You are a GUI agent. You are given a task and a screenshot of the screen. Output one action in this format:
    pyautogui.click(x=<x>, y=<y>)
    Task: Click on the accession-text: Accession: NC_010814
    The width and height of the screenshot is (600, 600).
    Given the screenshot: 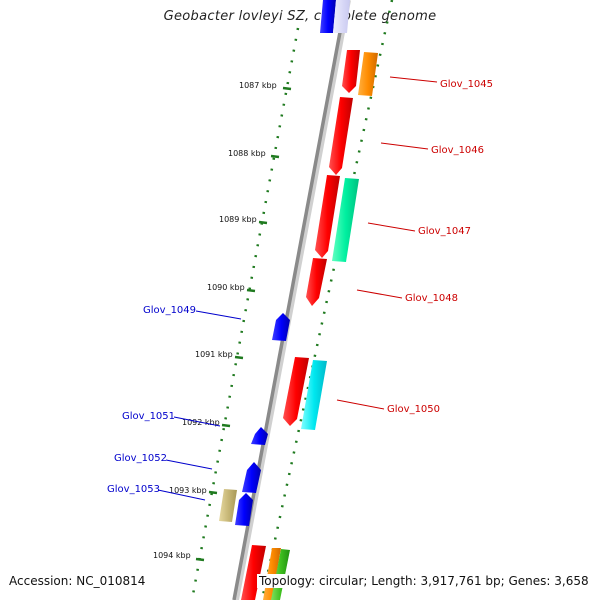 What is the action you would take?
    pyautogui.click(x=77, y=581)
    